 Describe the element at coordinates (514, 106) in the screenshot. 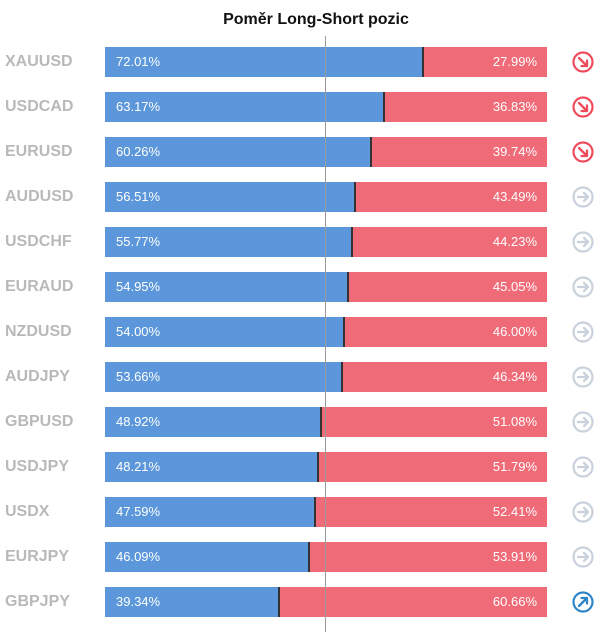

I see `short-percent-label: 36.83%` at that location.